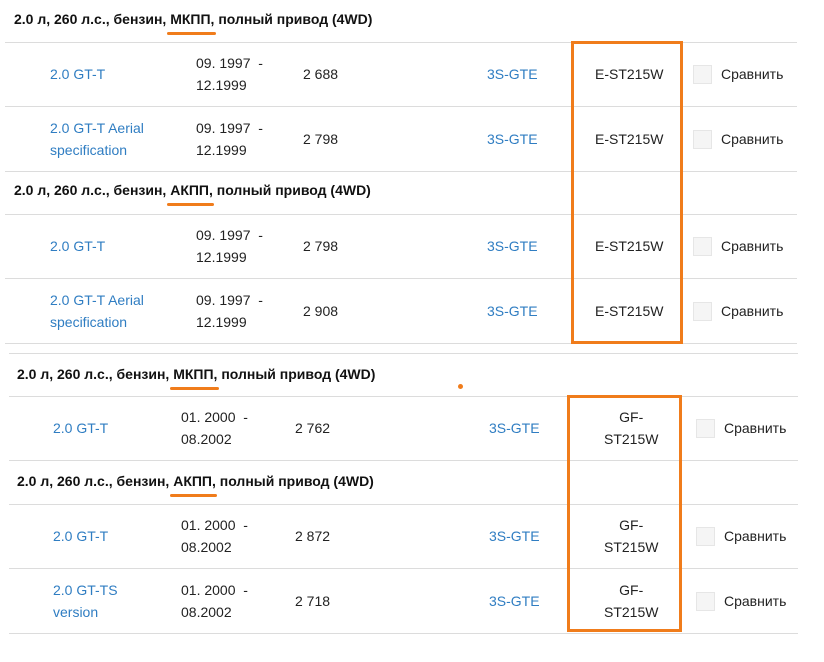 The image size is (824, 662). Describe the element at coordinates (313, 601) in the screenshot. I see `weight-value: 2 718` at that location.